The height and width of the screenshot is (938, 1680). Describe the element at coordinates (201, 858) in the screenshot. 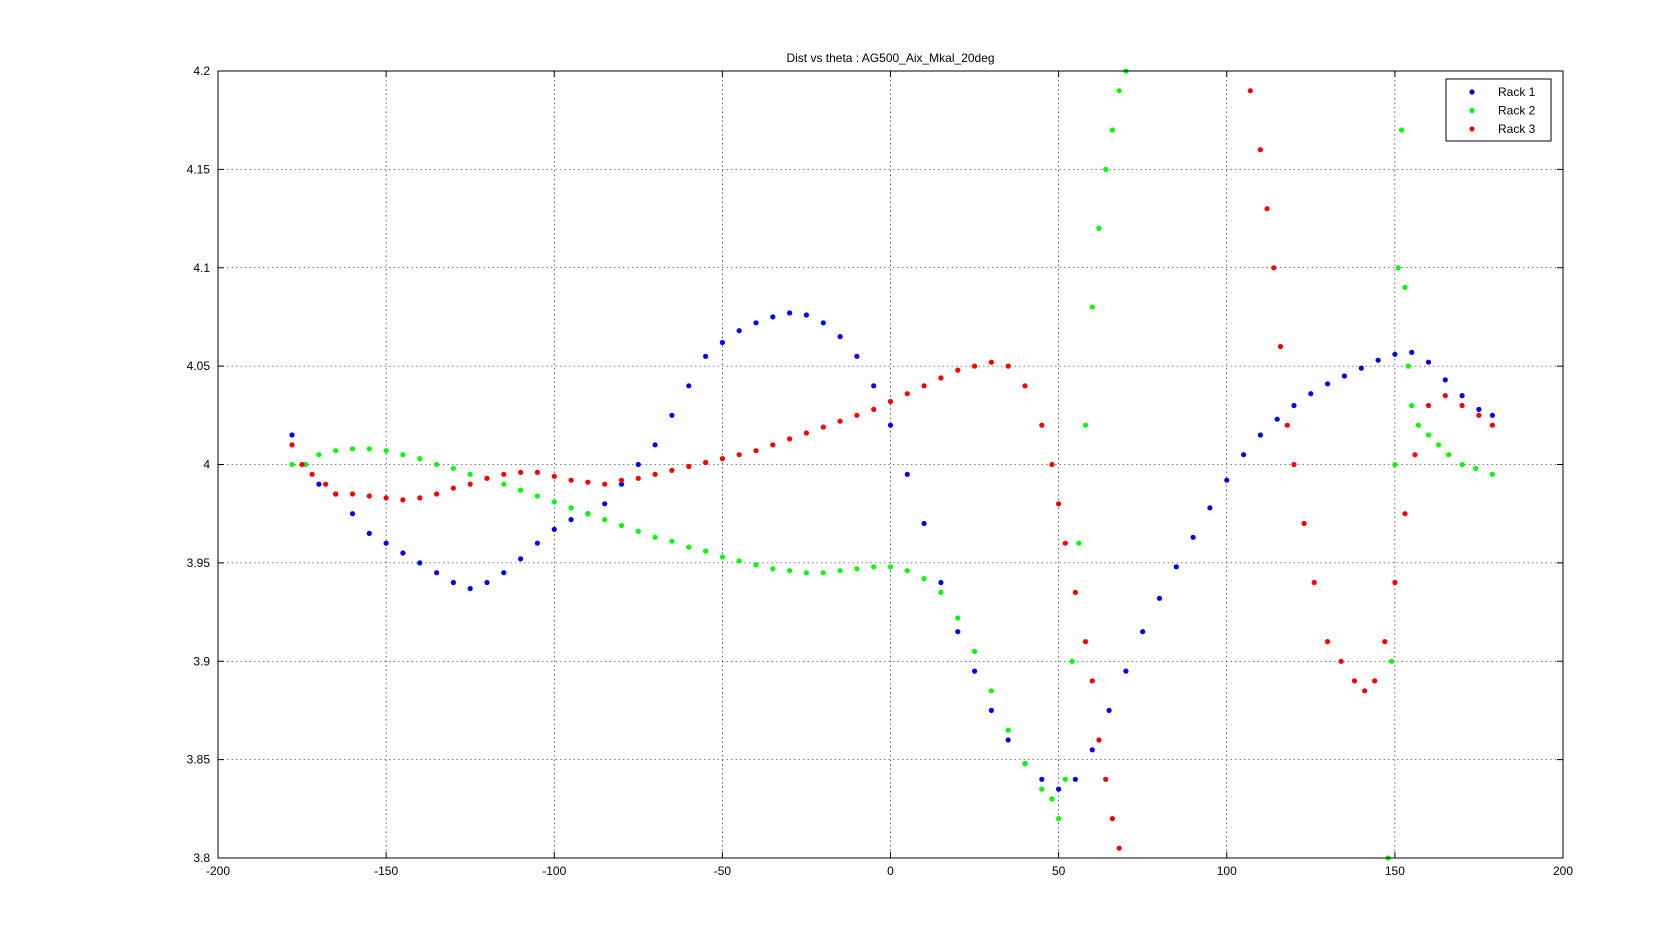

I see `y-tick-label: 3.8` at that location.